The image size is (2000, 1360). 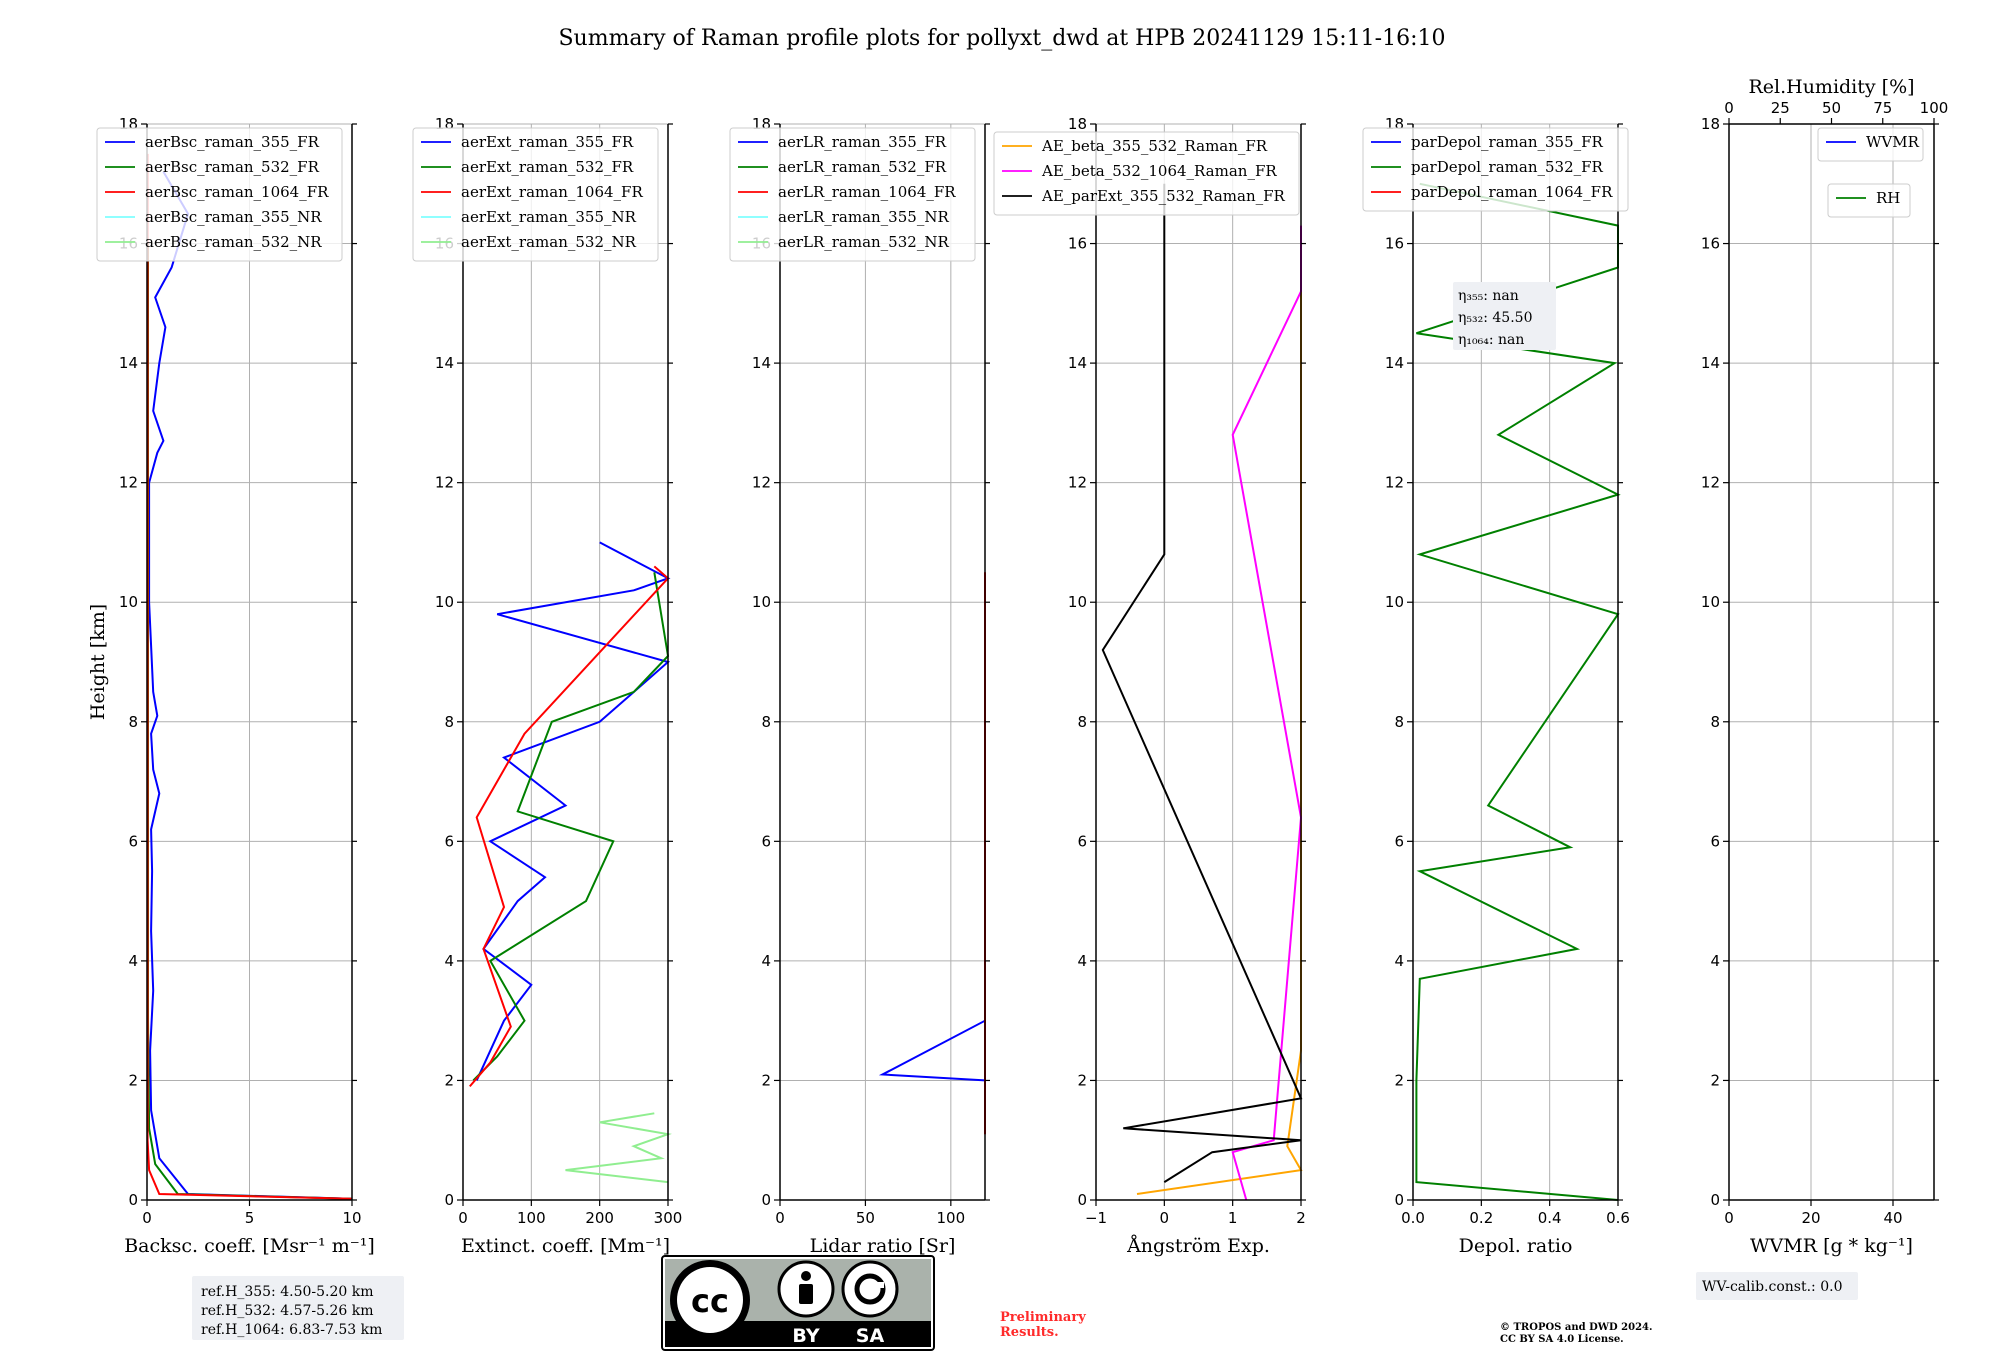 What do you see at coordinates (1495, 318) in the screenshot?
I see `eta-line: η₅₃₂: 45.50` at bounding box center [1495, 318].